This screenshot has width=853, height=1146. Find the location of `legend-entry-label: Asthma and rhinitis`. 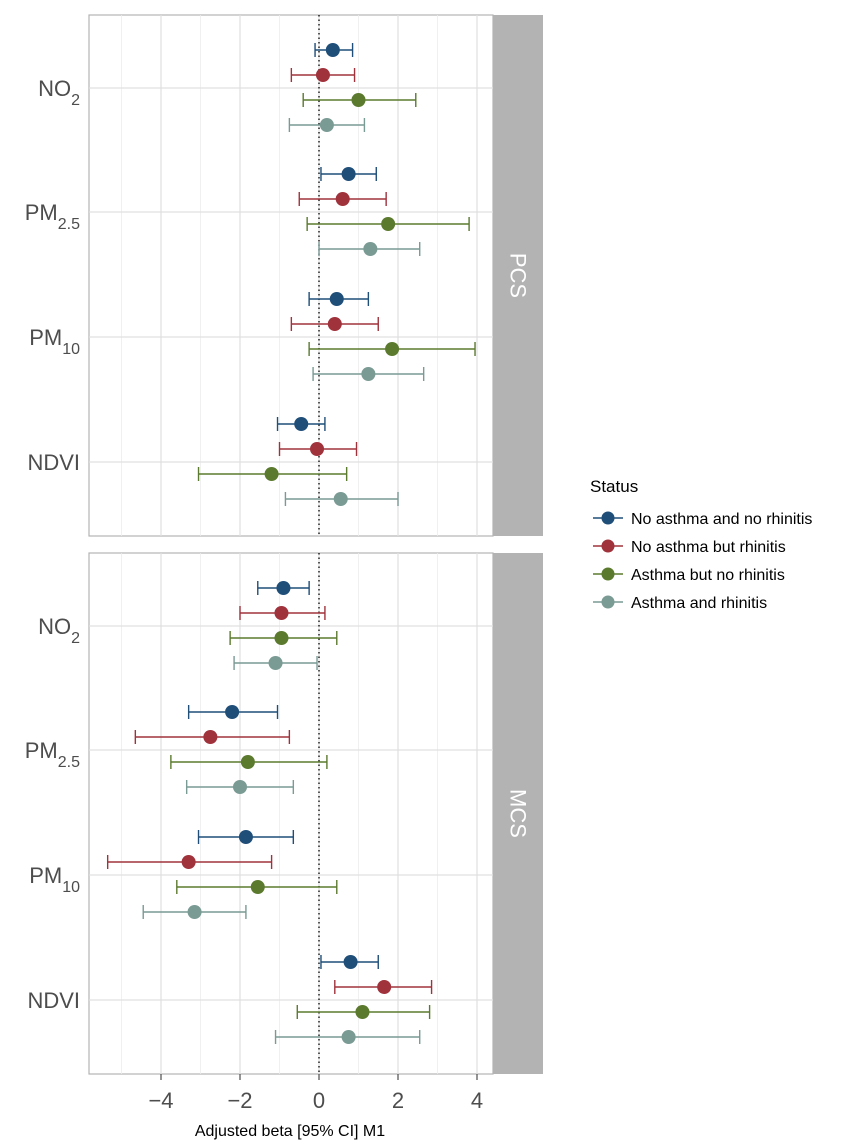

legend-entry-label: Asthma and rhinitis is located at coordinates (699, 603).